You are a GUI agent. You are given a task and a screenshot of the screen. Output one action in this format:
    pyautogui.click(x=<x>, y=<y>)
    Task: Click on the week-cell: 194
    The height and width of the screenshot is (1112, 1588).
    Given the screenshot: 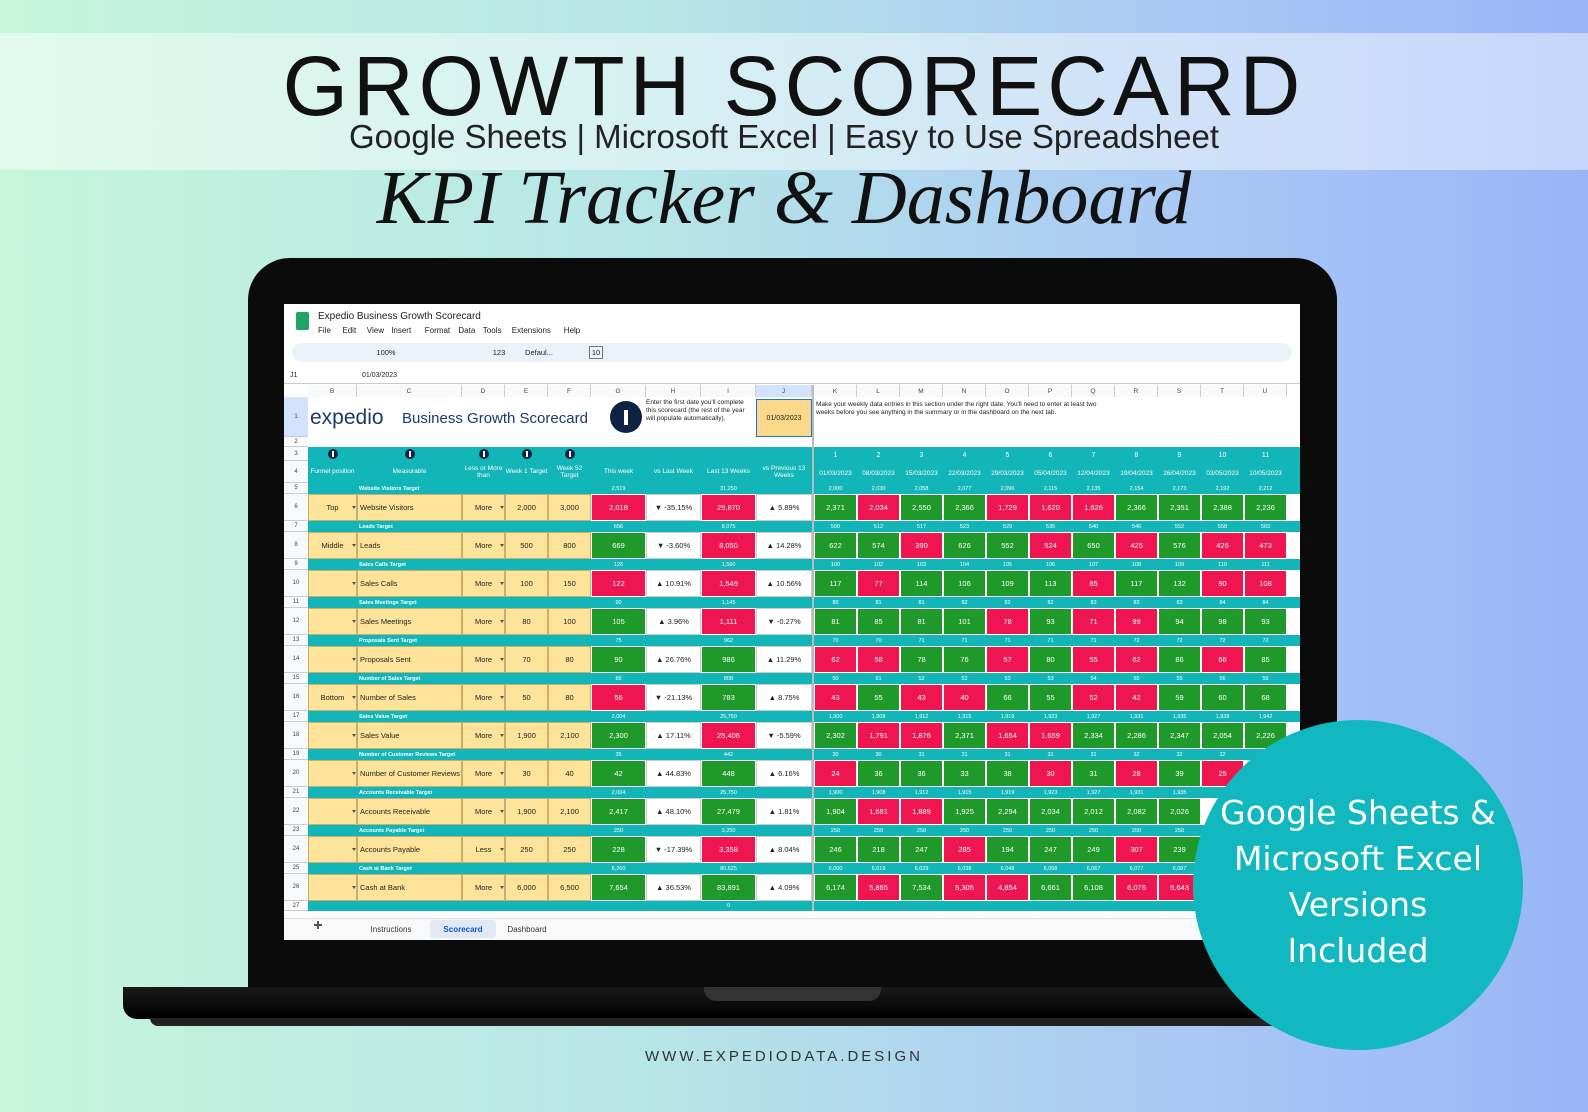 What is the action you would take?
    pyautogui.click(x=1007, y=849)
    